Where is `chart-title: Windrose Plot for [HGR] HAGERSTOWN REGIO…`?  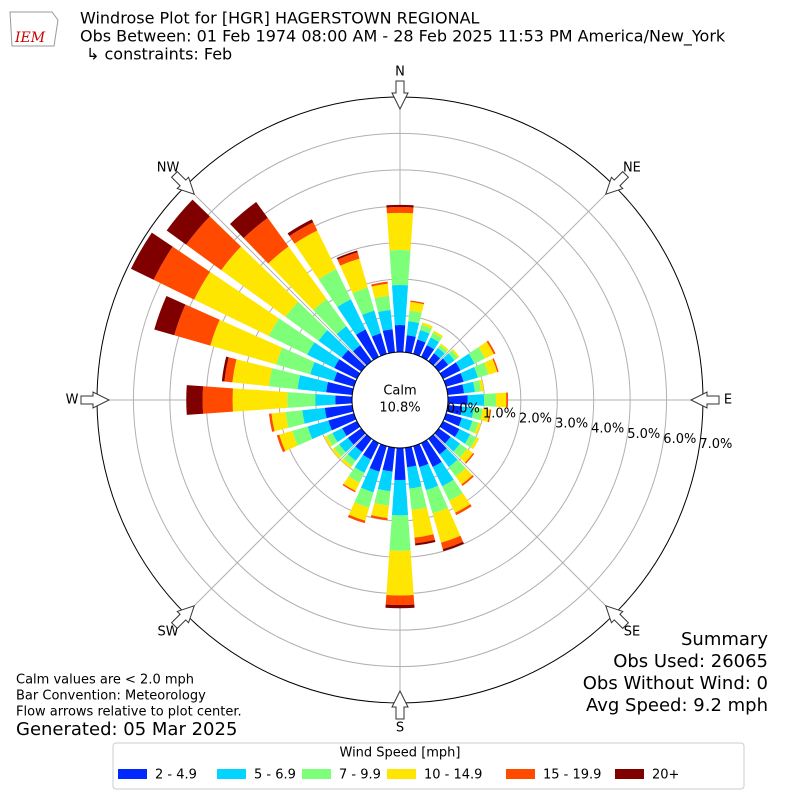
chart-title: Windrose Plot for [HGR] HAGERSTOWN REGIO… is located at coordinates (280, 18).